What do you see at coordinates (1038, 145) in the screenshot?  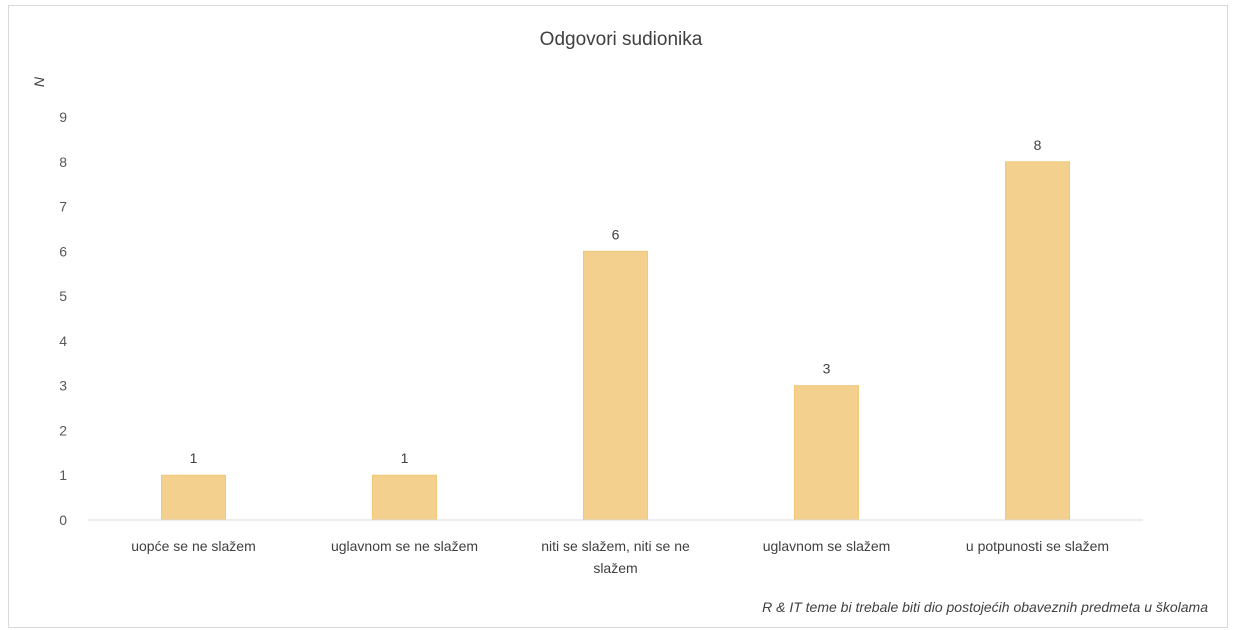 I see `data-label: 8` at bounding box center [1038, 145].